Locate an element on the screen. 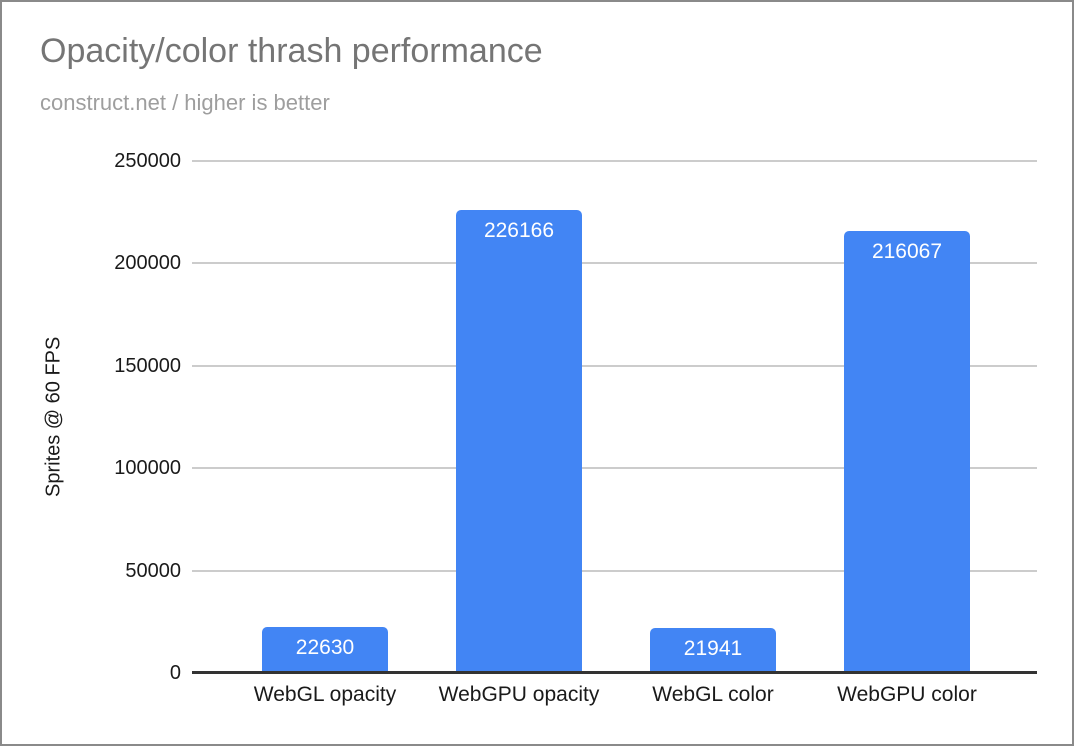  bar: 216067 is located at coordinates (907, 451).